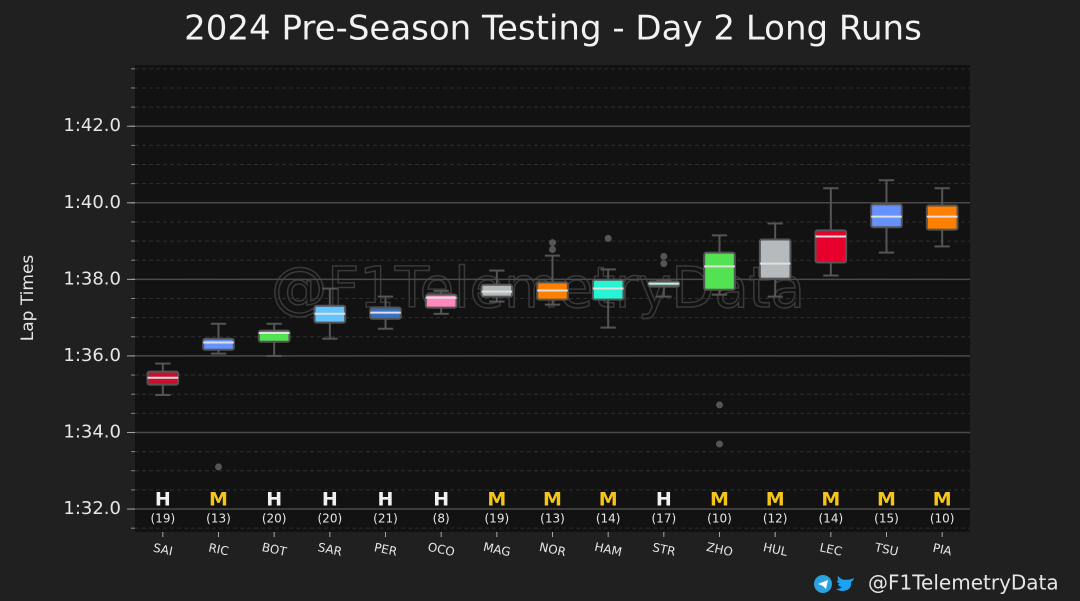 The height and width of the screenshot is (601, 1080). I want to click on x-tick-label: PER, so click(386, 549).